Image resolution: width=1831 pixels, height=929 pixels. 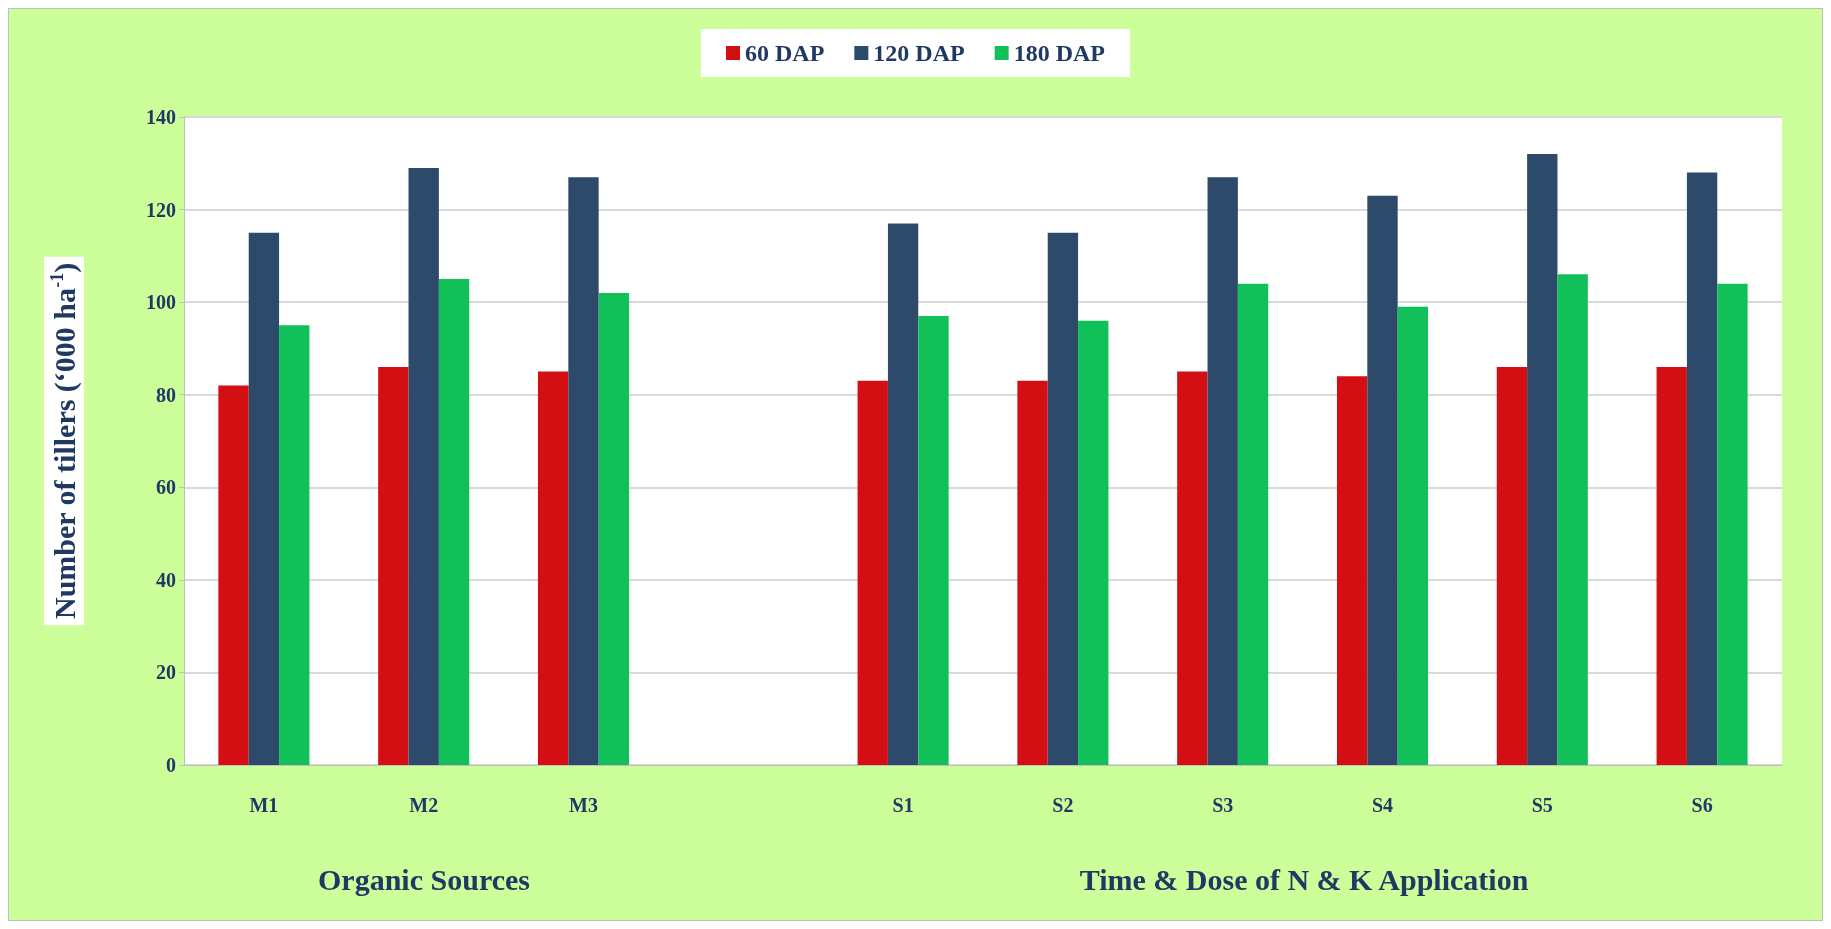 I want to click on legend-label: 120 DAP, so click(x=919, y=53).